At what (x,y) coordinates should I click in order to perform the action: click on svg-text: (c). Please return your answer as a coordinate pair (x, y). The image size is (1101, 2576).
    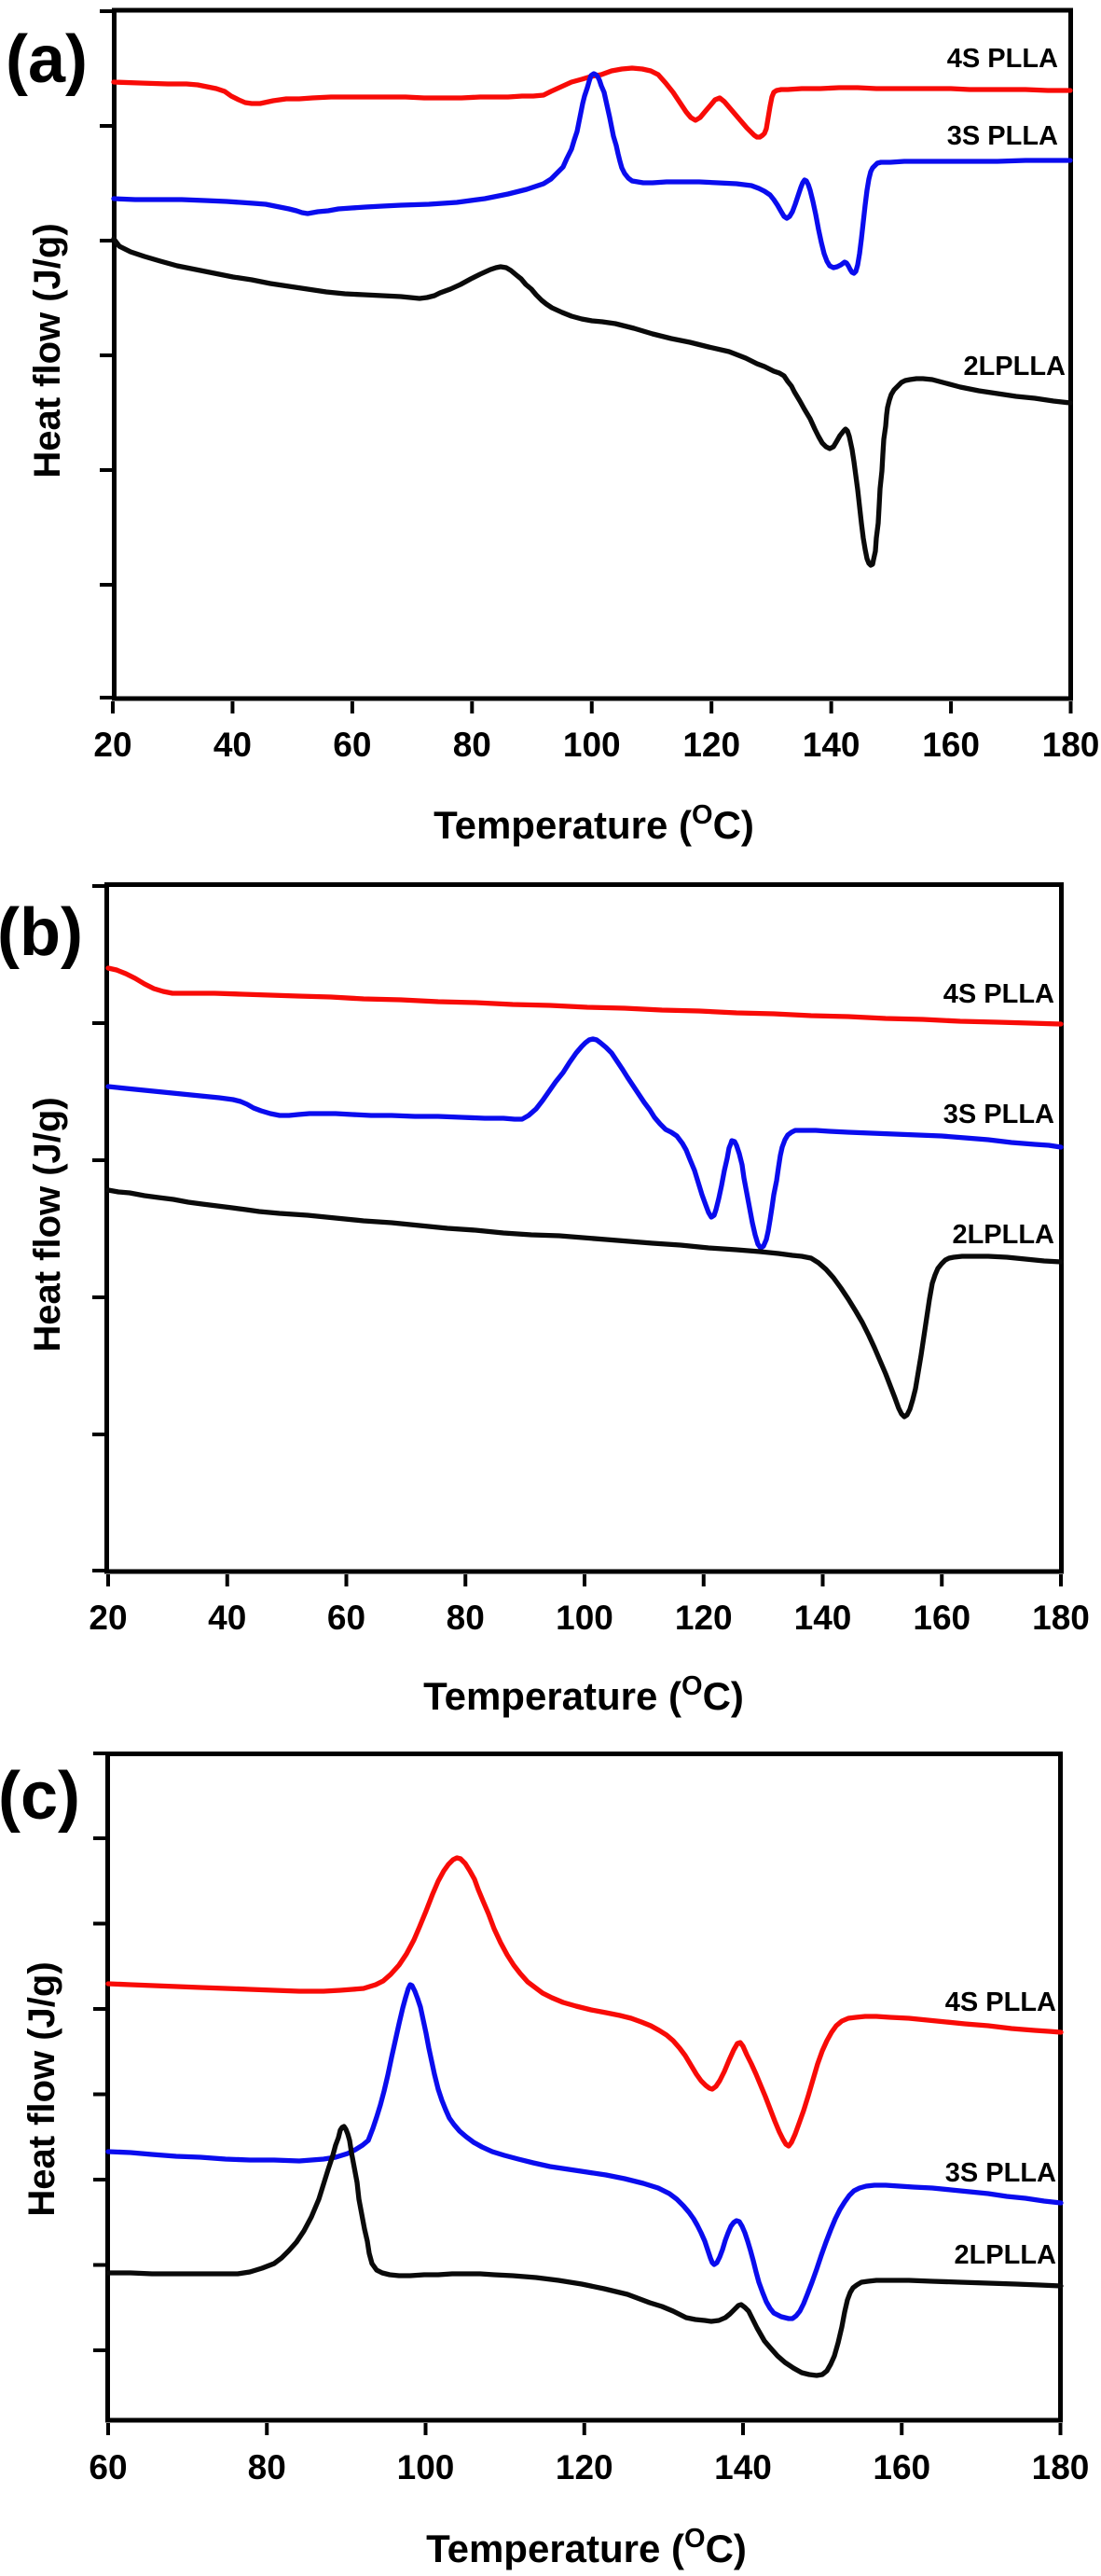
    Looking at the image, I should click on (40, 1796).